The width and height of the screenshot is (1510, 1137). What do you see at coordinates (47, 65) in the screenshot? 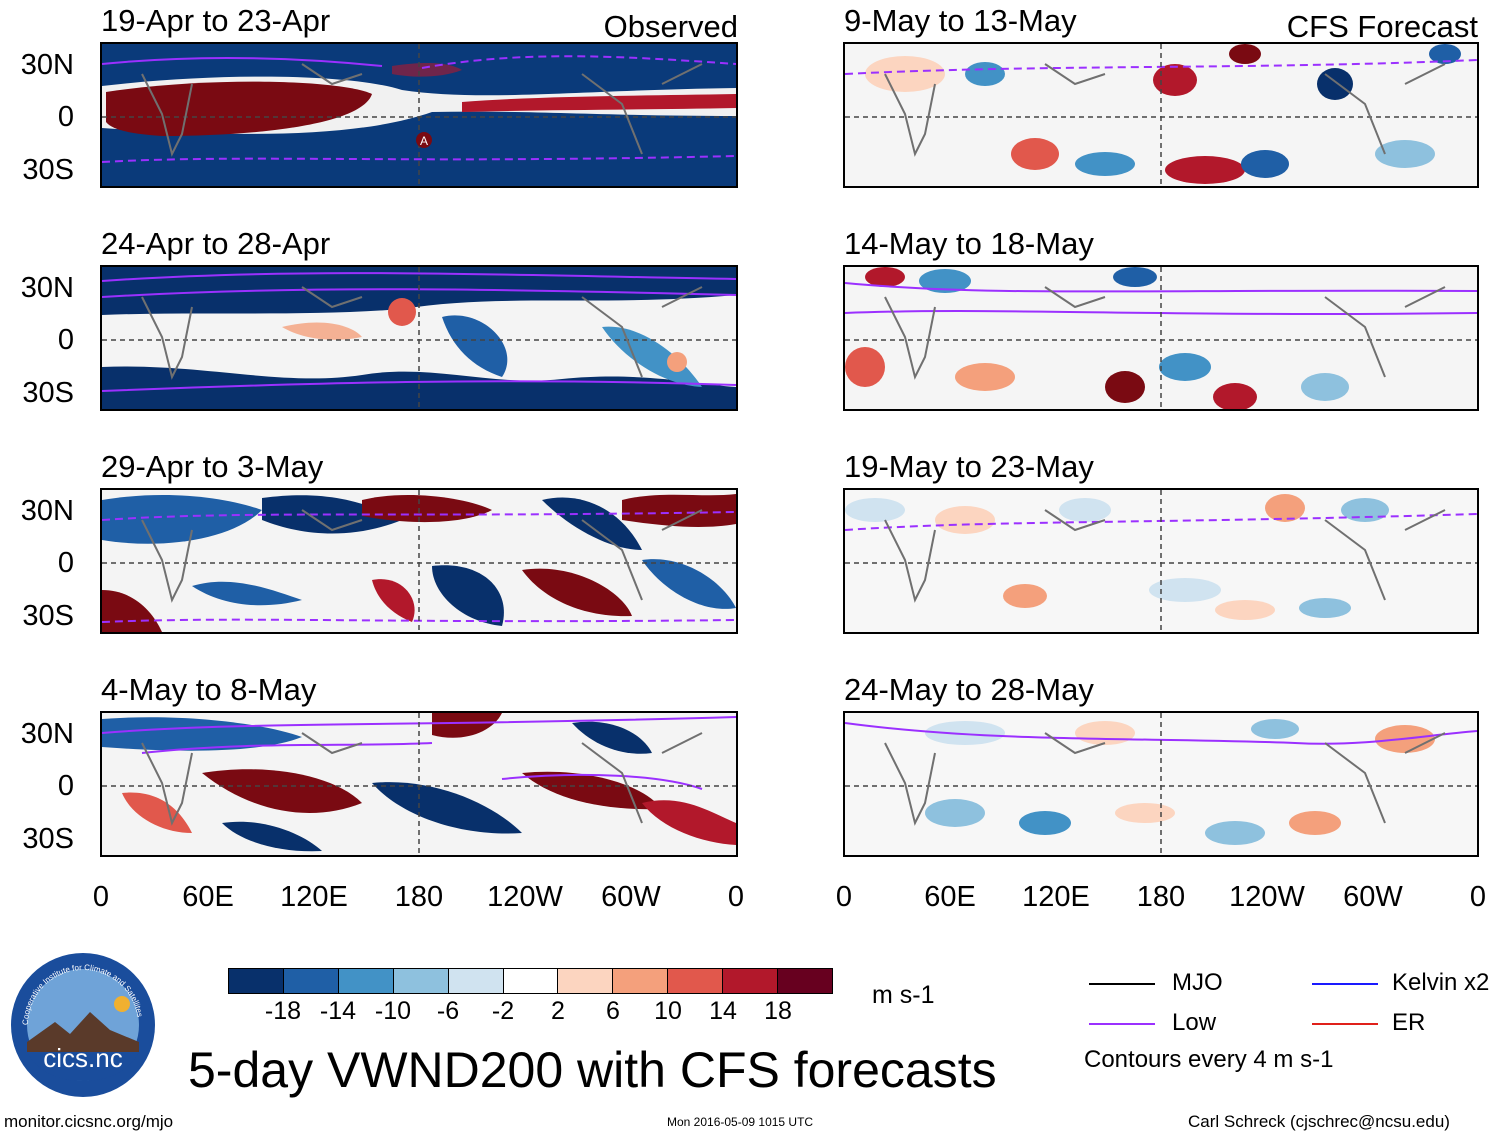
I see `lat-label-p1-30n: 30N` at bounding box center [47, 65].